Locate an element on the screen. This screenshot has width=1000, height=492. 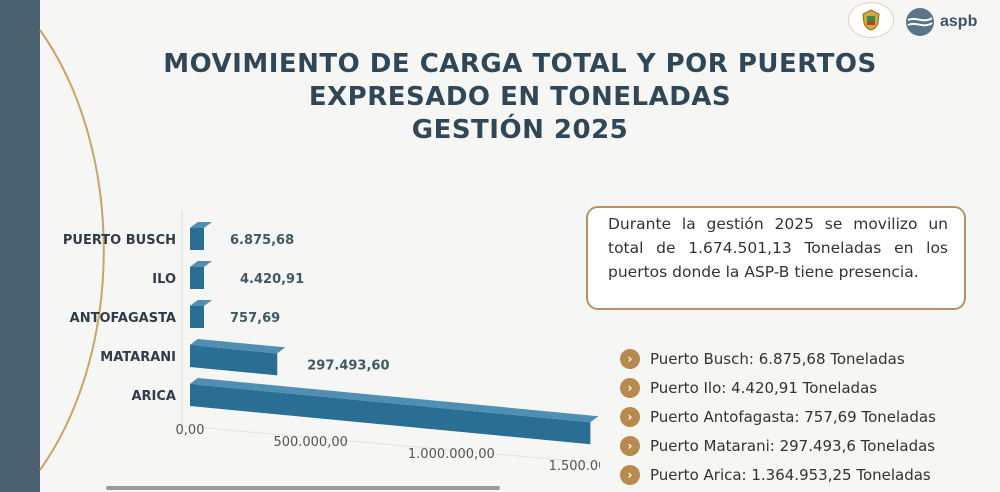
left-decoration-curve is located at coordinates (72, 250).